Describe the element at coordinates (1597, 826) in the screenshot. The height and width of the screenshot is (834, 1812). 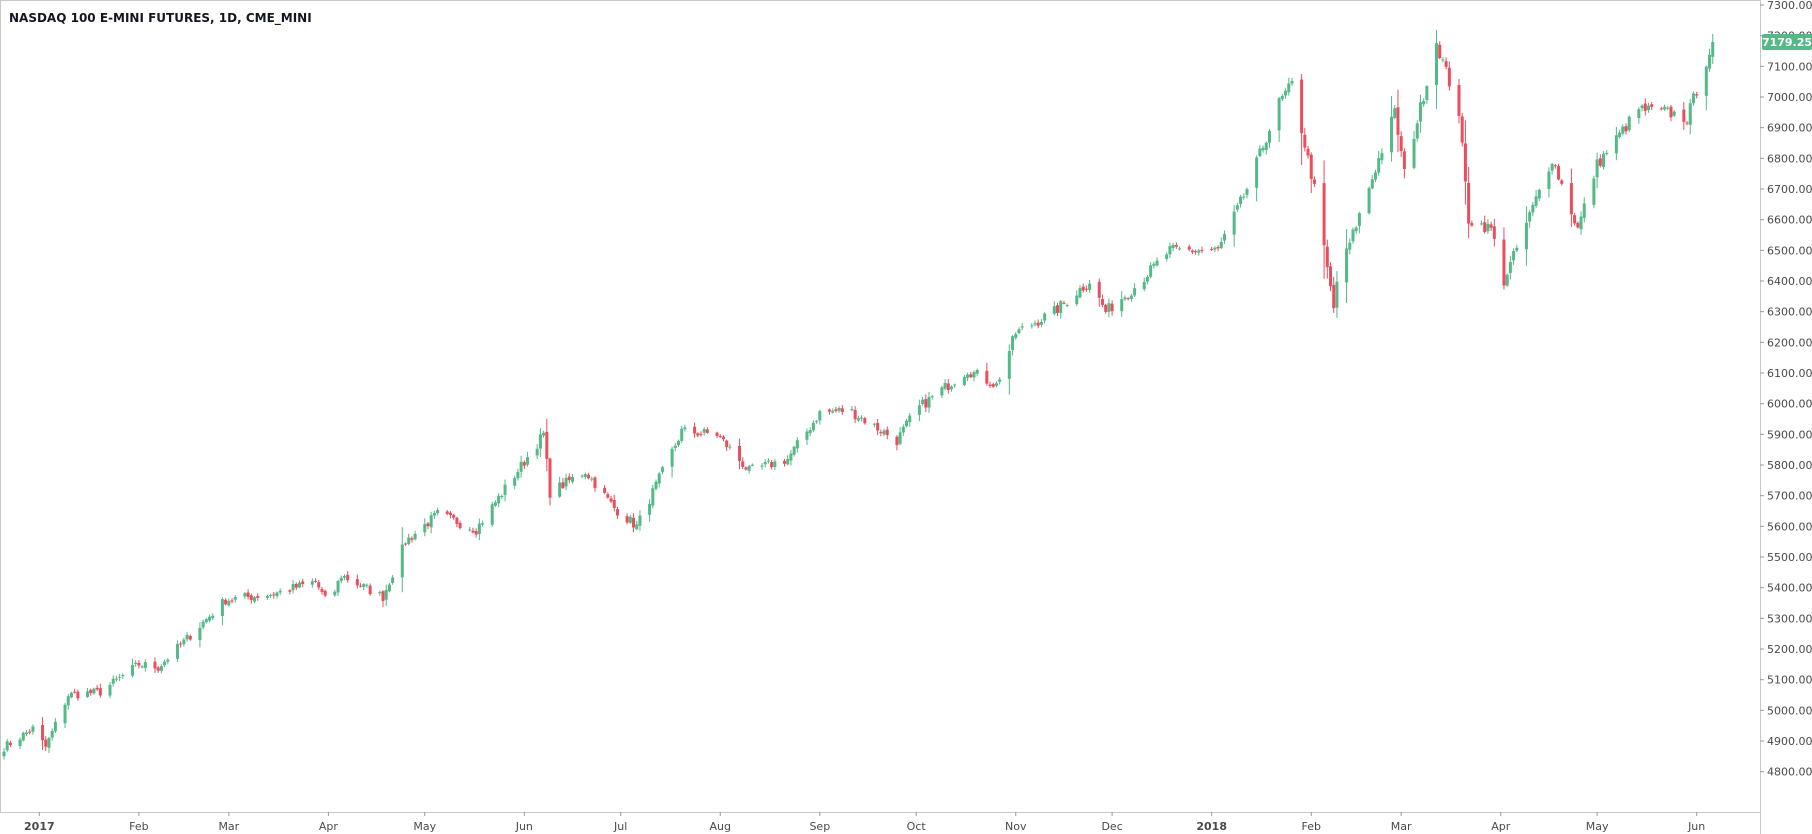
I see `x-tick-label: May` at that location.